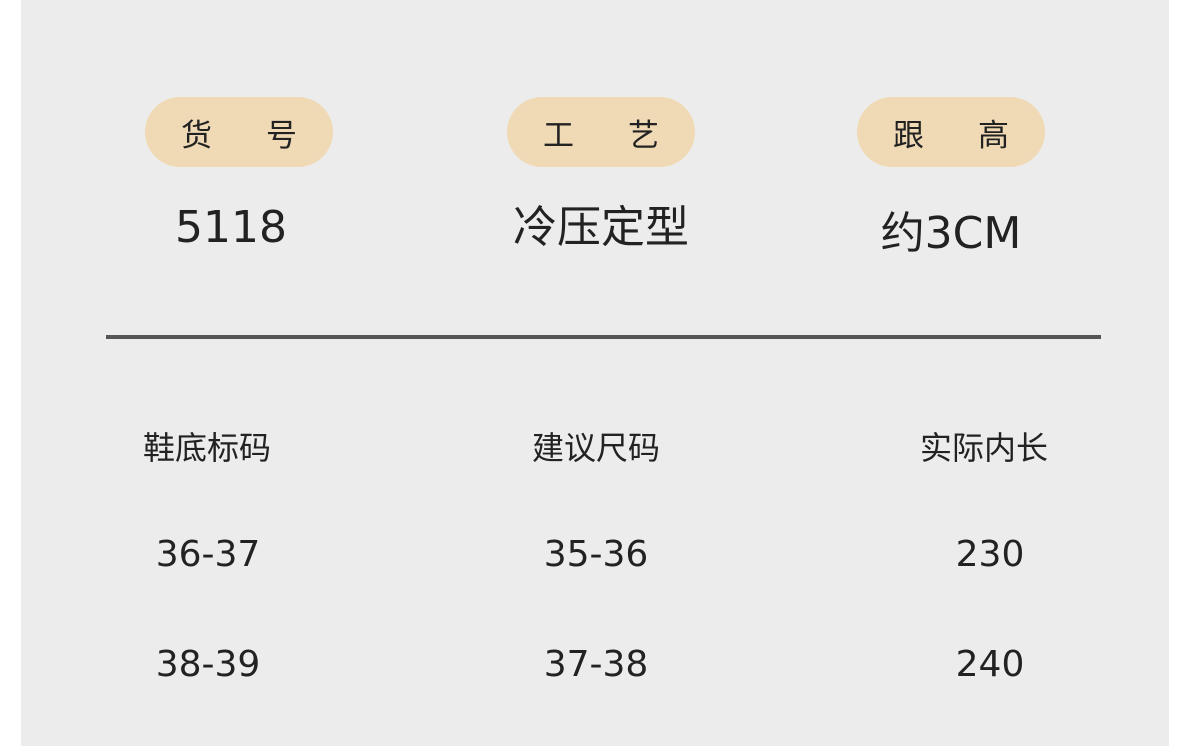 This screenshot has height=746, width=1200. I want to click on table-cell: 240, so click(990, 664).